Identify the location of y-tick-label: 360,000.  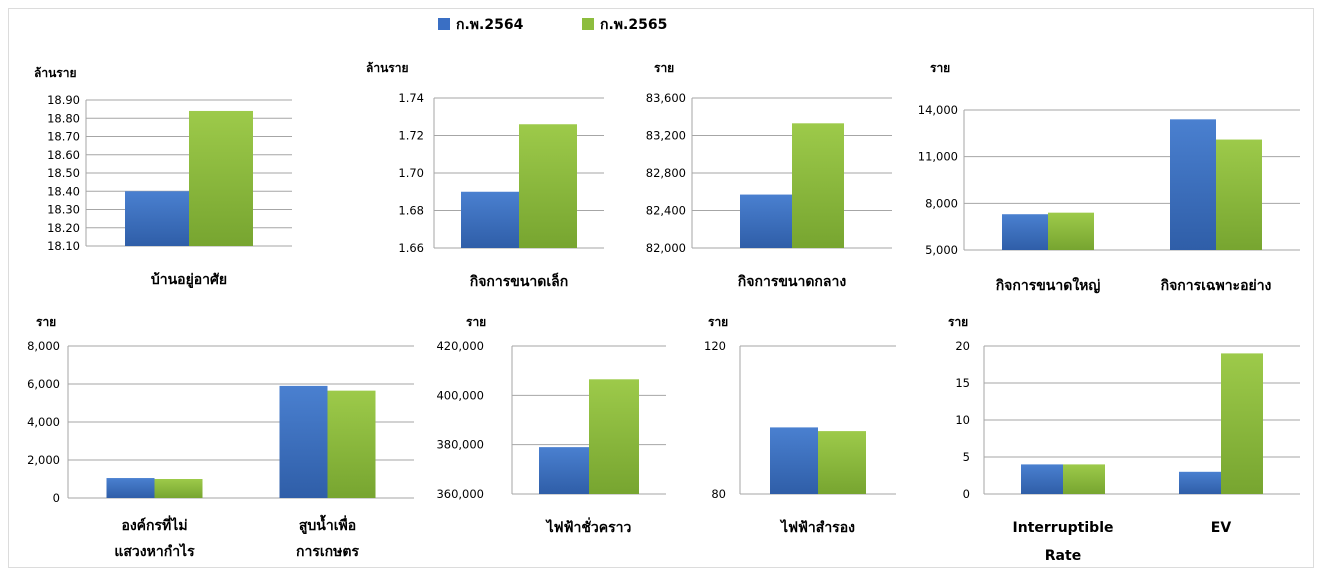
(460, 494).